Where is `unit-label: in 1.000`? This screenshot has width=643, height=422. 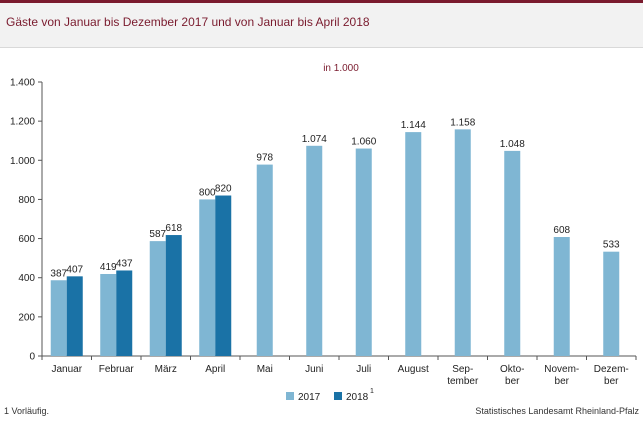
unit-label: in 1.000 is located at coordinates (341, 68).